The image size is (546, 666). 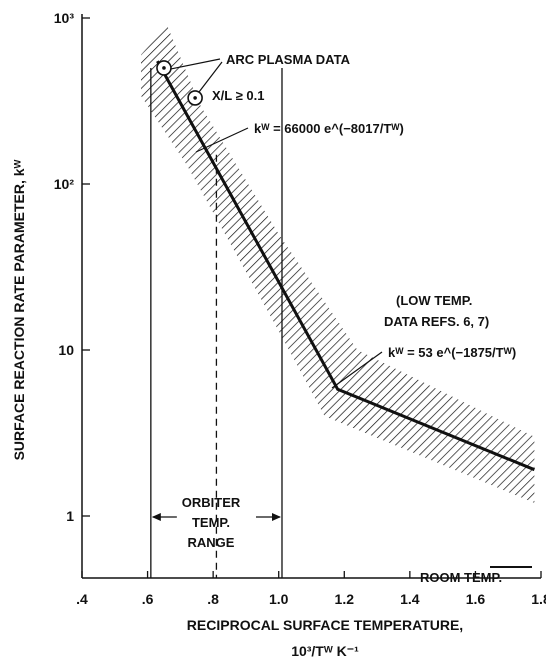 What do you see at coordinates (461, 577) in the screenshot?
I see `room-temp-label: ROOM TEMP.` at bounding box center [461, 577].